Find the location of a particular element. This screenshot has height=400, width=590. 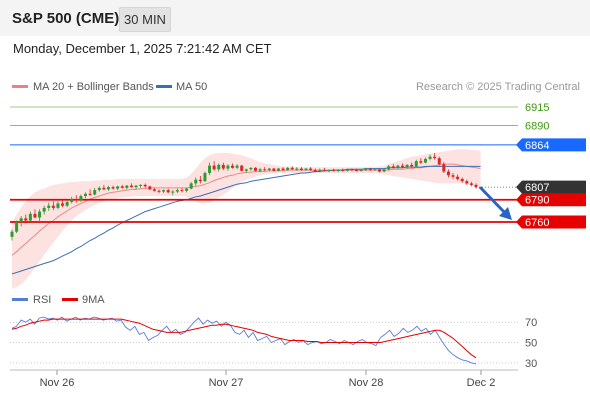

rsi-tick-label: 30 is located at coordinates (531, 364).